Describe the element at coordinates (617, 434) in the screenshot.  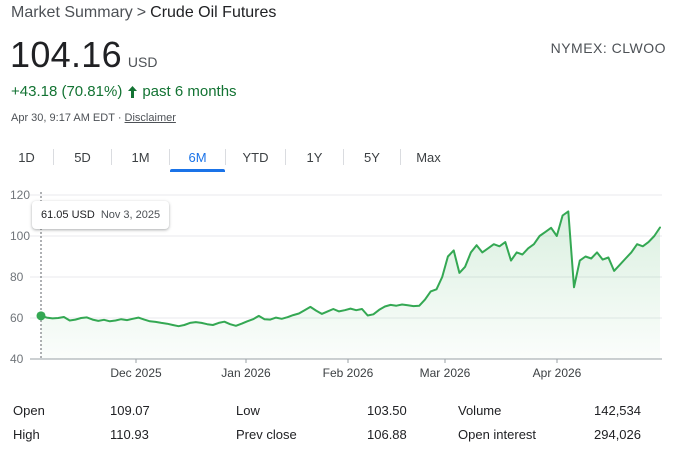
I see `stat-open-interest-value: 294,026` at that location.